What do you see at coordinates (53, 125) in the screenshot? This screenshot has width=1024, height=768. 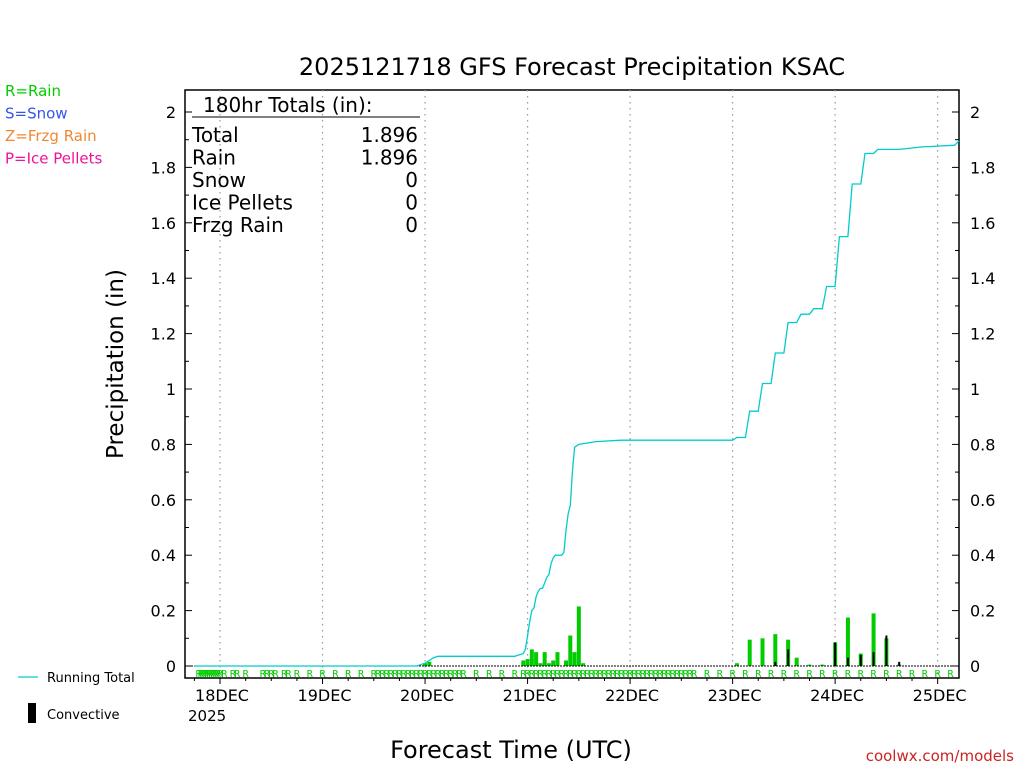 I see `precip-type-legend: R=Rain S=Snow Z=Frzg Rain P=Ice Pellets` at bounding box center [53, 125].